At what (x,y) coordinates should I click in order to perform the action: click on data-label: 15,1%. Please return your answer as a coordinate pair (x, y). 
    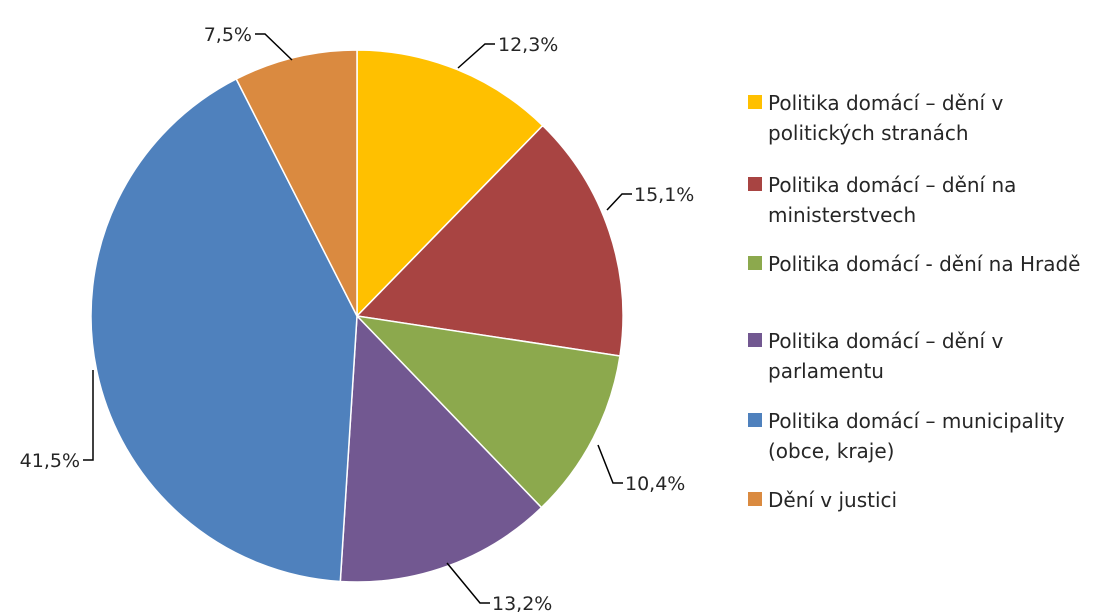
    Looking at the image, I should click on (664, 195).